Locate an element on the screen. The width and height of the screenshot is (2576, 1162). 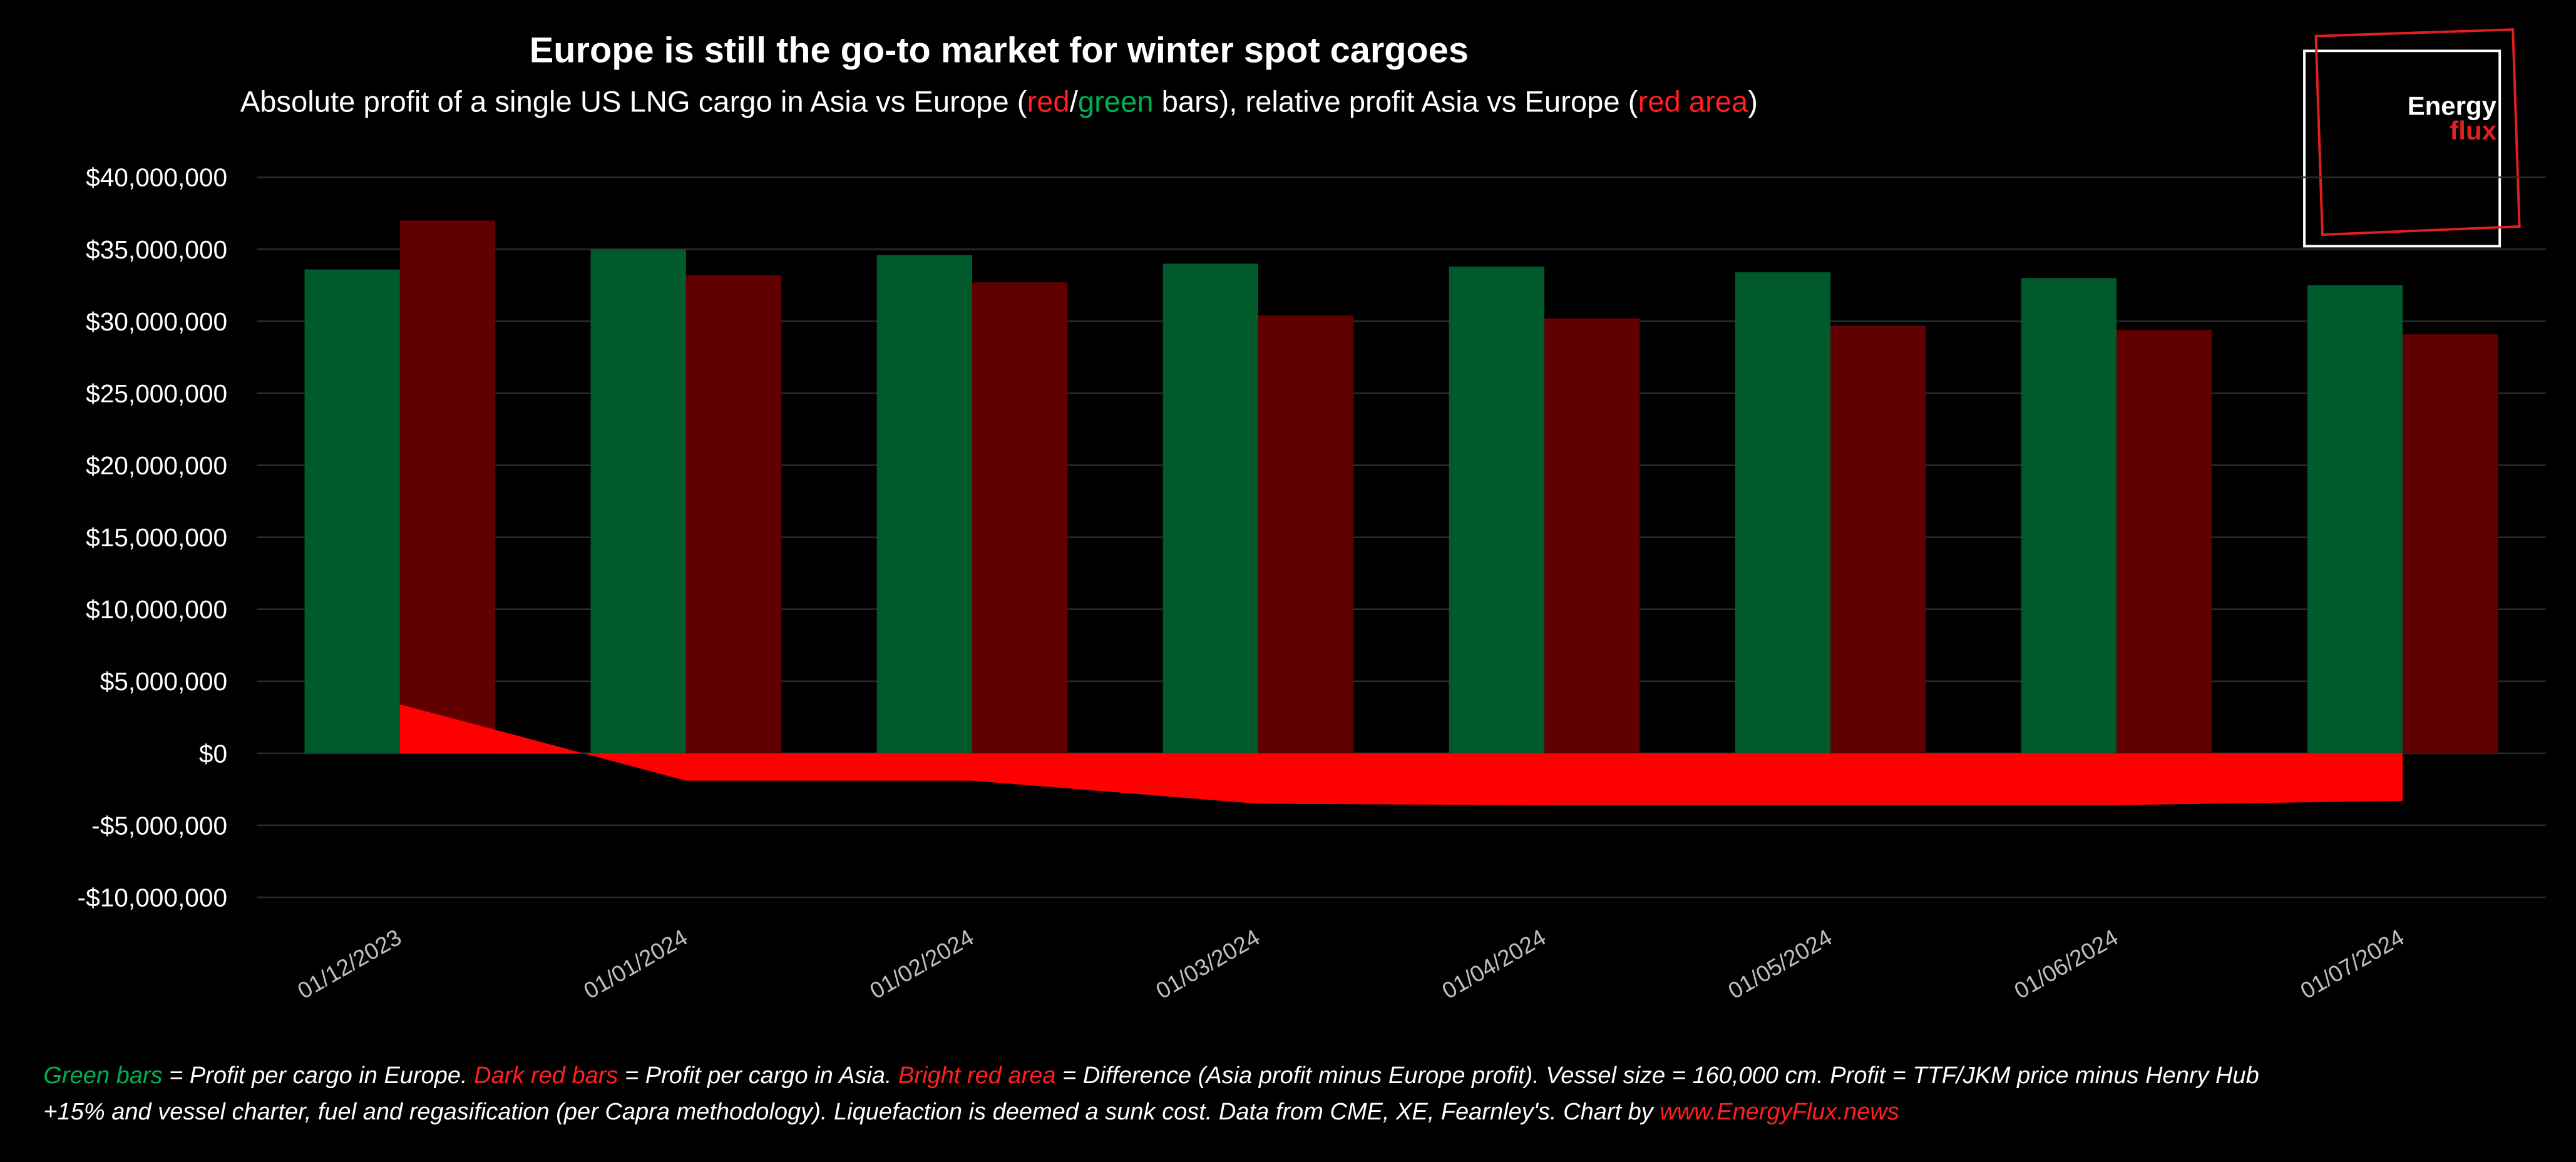
logo-frame is located at coordinates (2402, 149).